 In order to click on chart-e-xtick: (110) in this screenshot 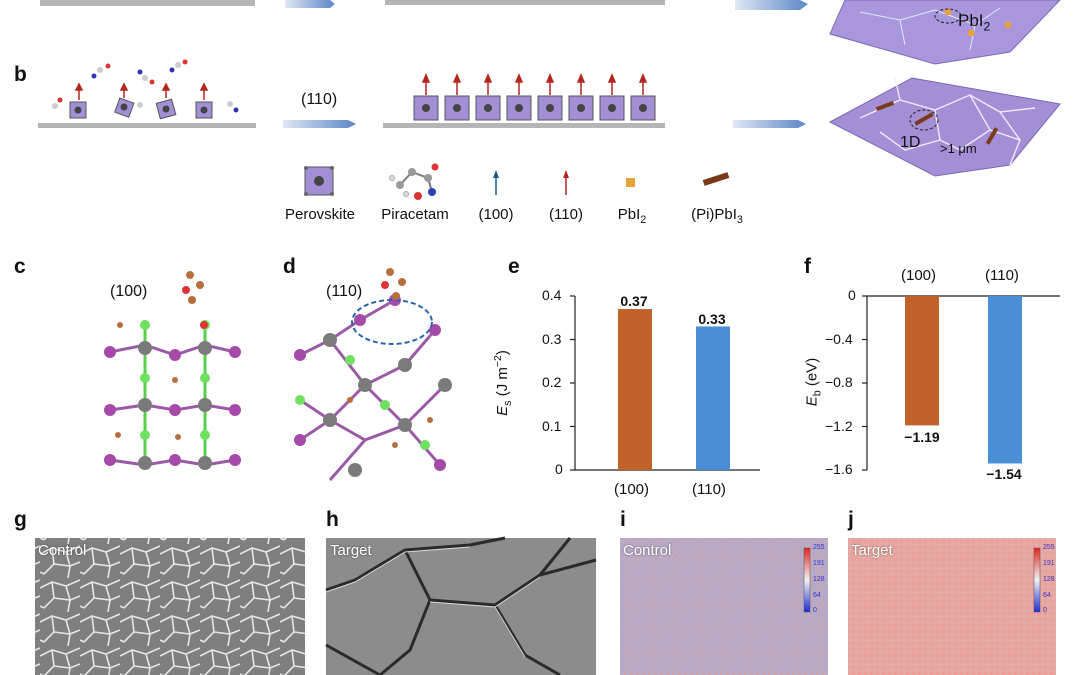, I will do `click(709, 489)`.